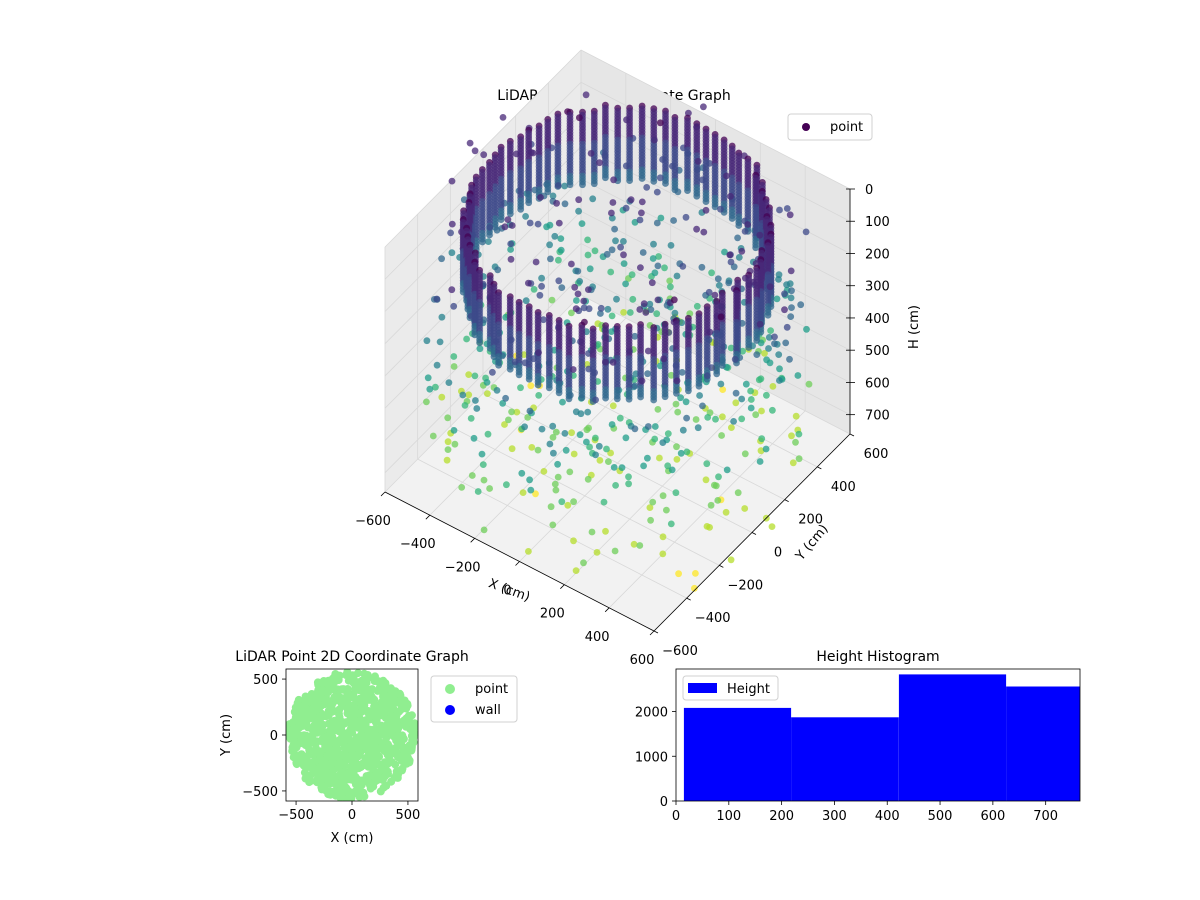  What do you see at coordinates (877, 351) in the screenshot?
I see `z-tick-label: 500` at bounding box center [877, 351].